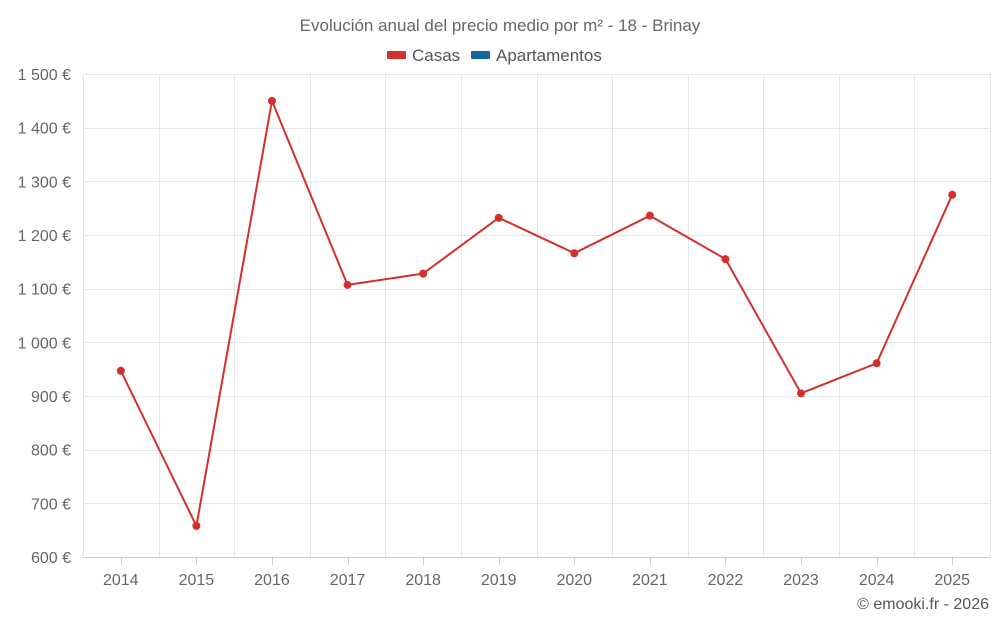 The image size is (1000, 625). What do you see at coordinates (574, 253) in the screenshot?
I see `data-point-2020` at bounding box center [574, 253].